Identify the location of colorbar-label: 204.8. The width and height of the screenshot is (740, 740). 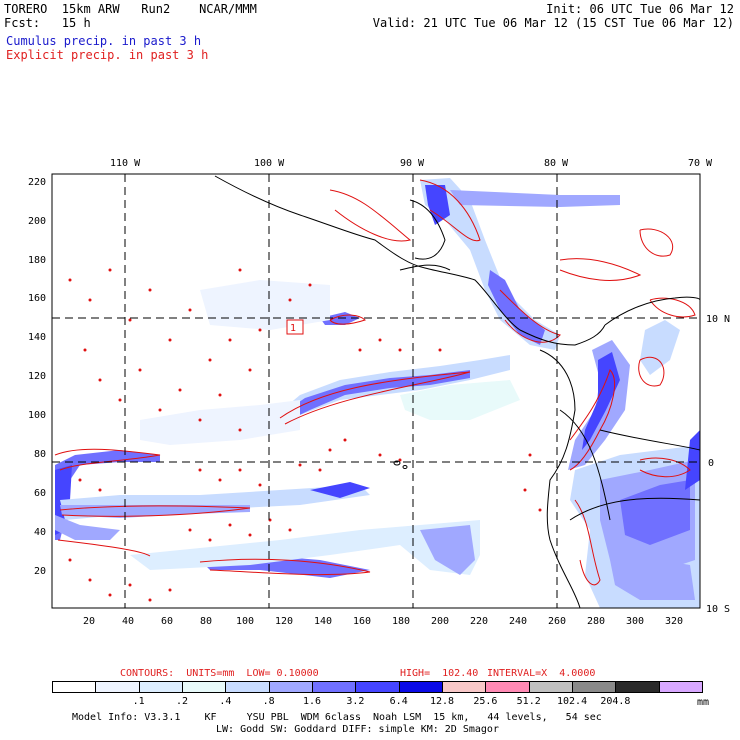
(615, 701).